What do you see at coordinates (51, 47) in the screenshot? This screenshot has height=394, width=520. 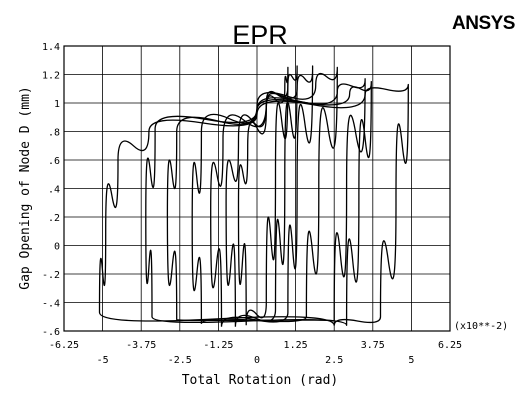 I see `y-tick-label: 1.4` at bounding box center [51, 47].